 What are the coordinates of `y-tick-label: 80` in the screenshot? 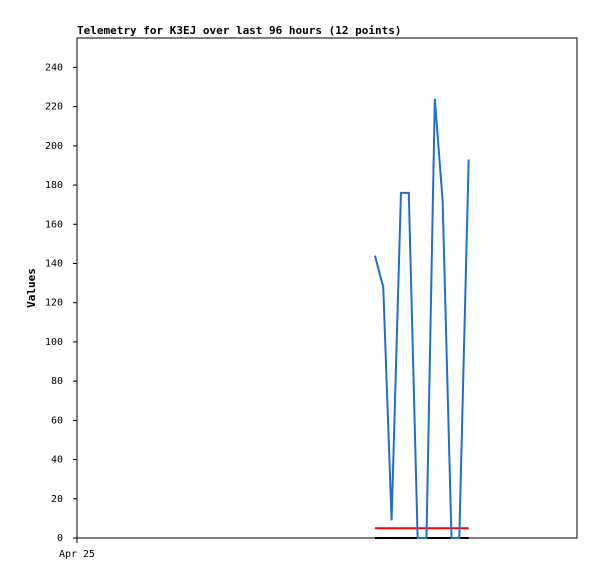 It's located at (57, 381).